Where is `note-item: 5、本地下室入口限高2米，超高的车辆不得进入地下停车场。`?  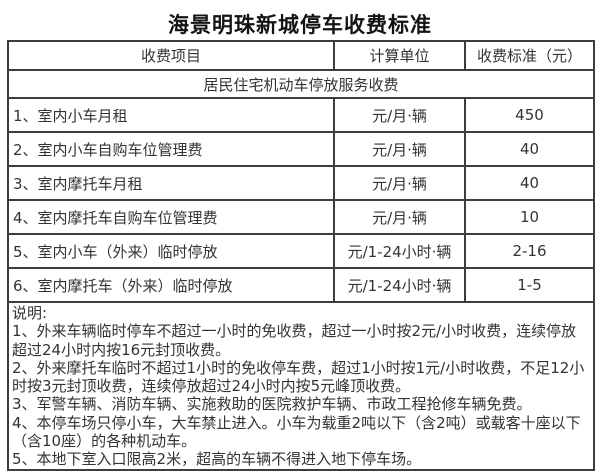
note-item: 5、本地下室入口限高2米，超高的车辆不得进入地下停车场。 is located at coordinates (217, 459).